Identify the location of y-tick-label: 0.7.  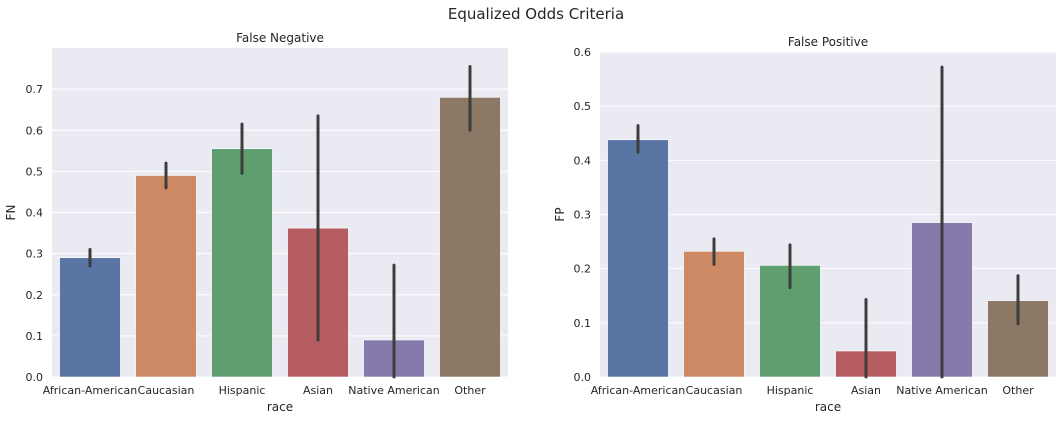
(35, 89).